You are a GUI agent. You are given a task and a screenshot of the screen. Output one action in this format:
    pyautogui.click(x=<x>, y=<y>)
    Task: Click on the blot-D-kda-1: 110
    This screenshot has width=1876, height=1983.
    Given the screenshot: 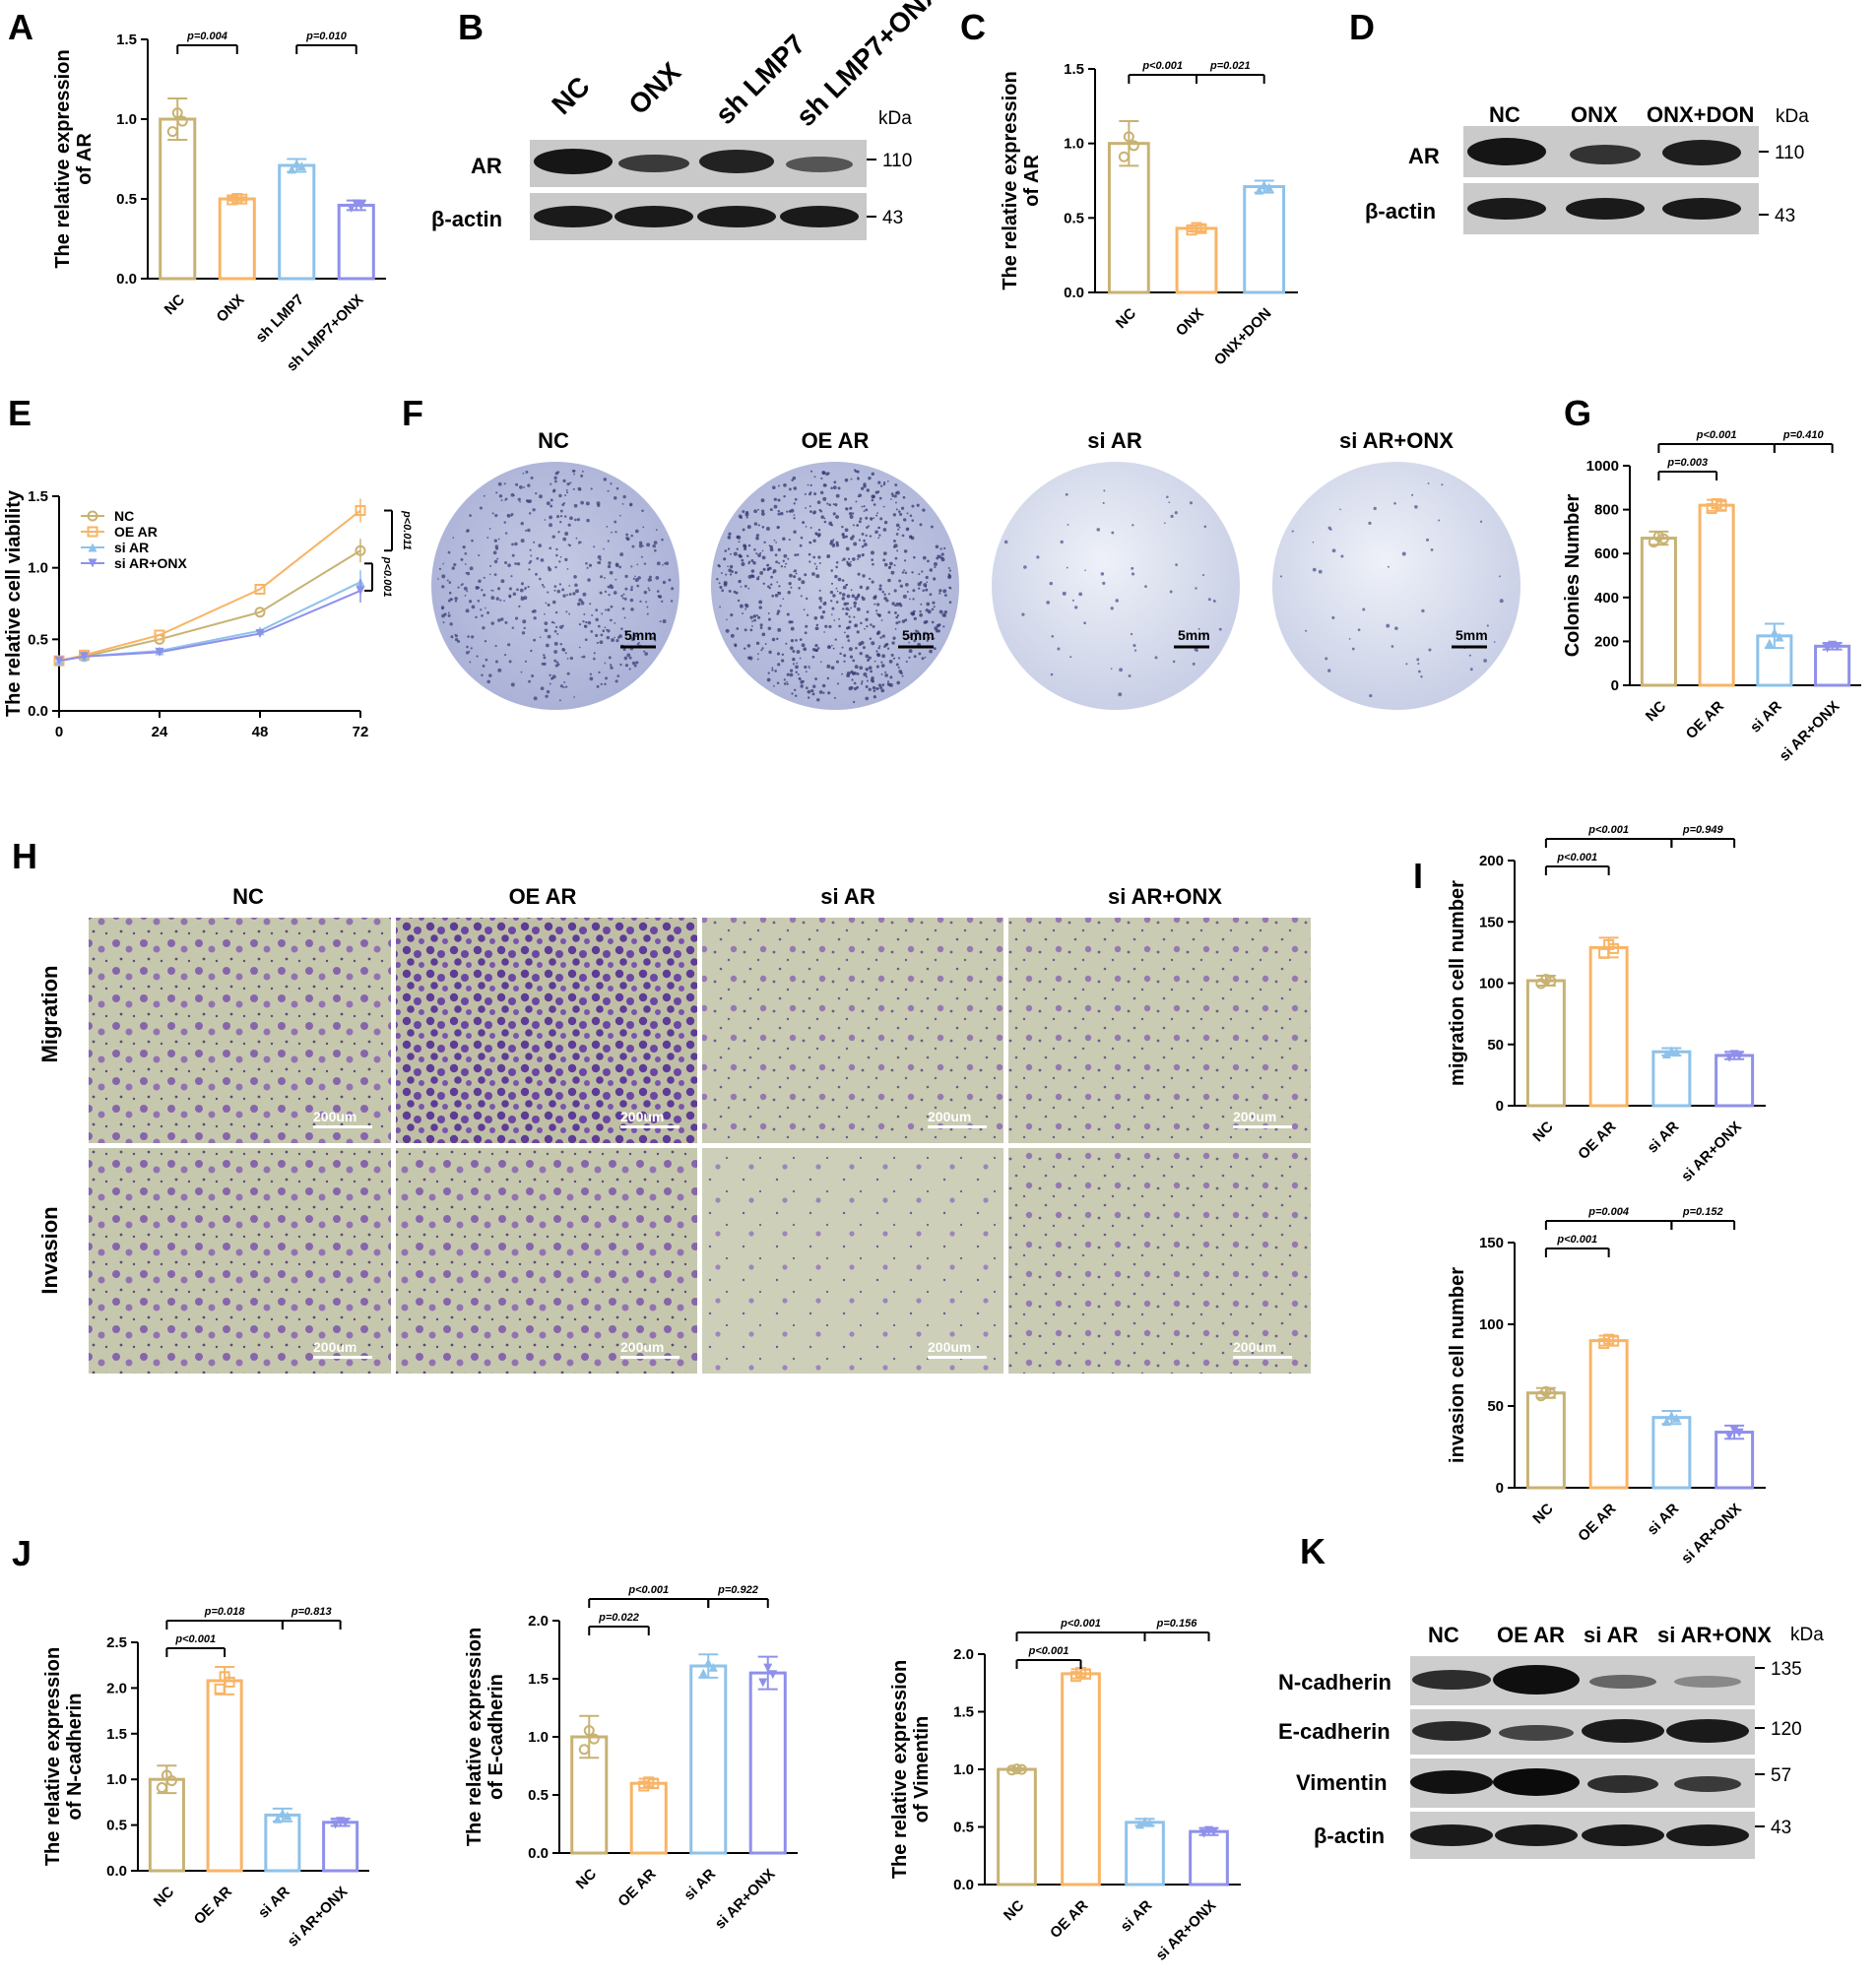 What is the action you would take?
    pyautogui.click(x=1790, y=153)
    